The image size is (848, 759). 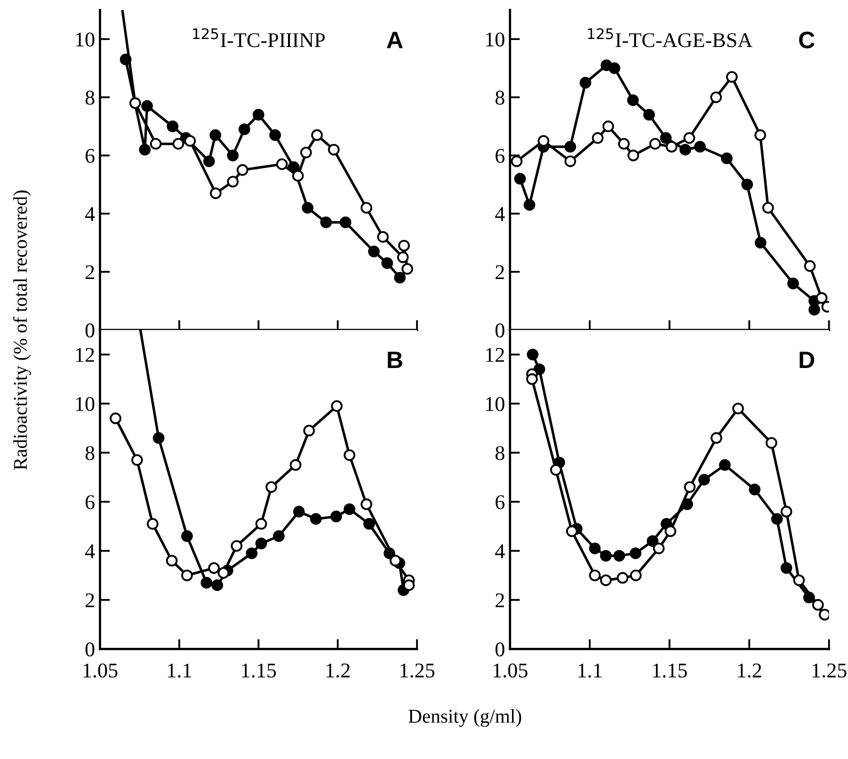 What do you see at coordinates (807, 40) in the screenshot?
I see `annotation: C` at bounding box center [807, 40].